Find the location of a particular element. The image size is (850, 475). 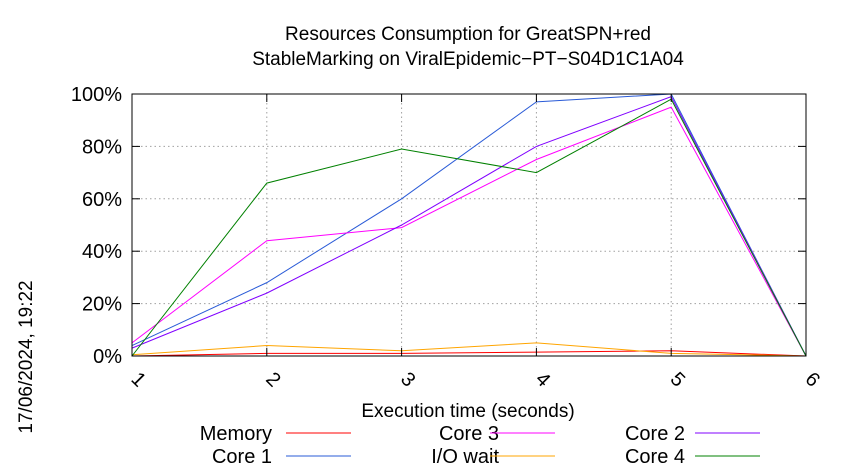

legend-label-core-4: Core 4 is located at coordinates (655, 457).